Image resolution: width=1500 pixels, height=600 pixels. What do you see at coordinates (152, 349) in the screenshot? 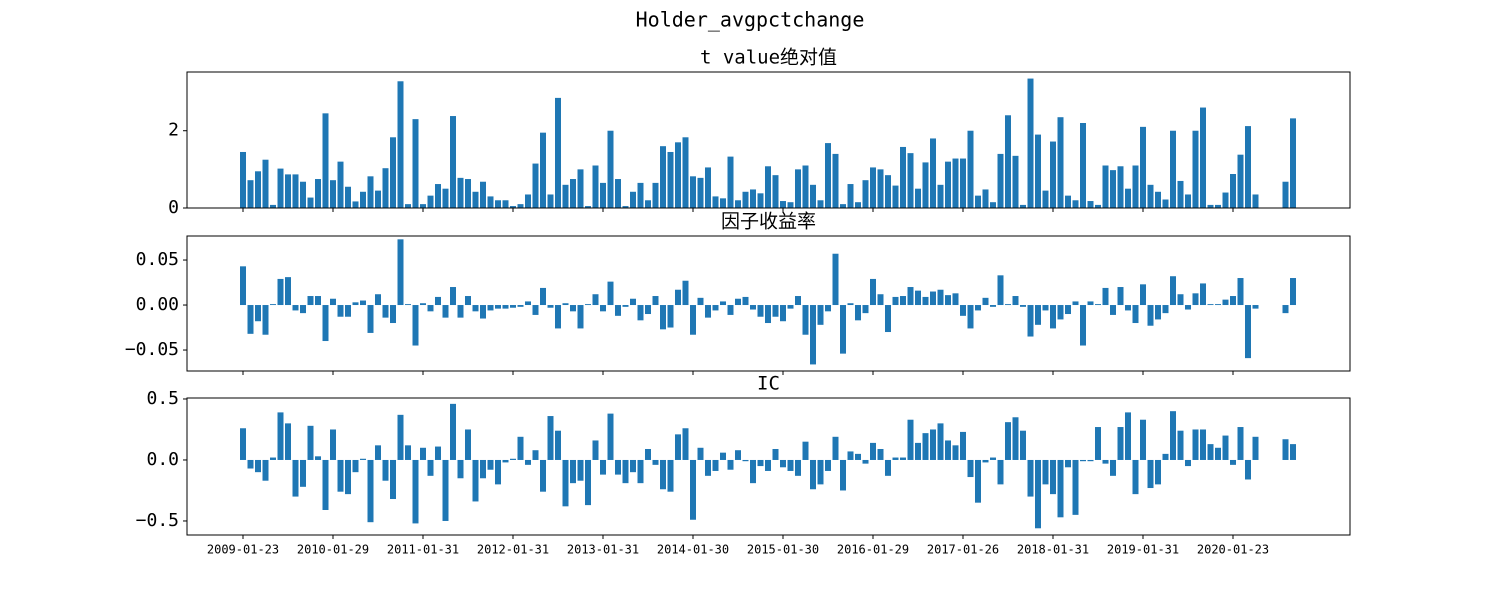
I see `y-tick-label: −0.05` at bounding box center [152, 349].